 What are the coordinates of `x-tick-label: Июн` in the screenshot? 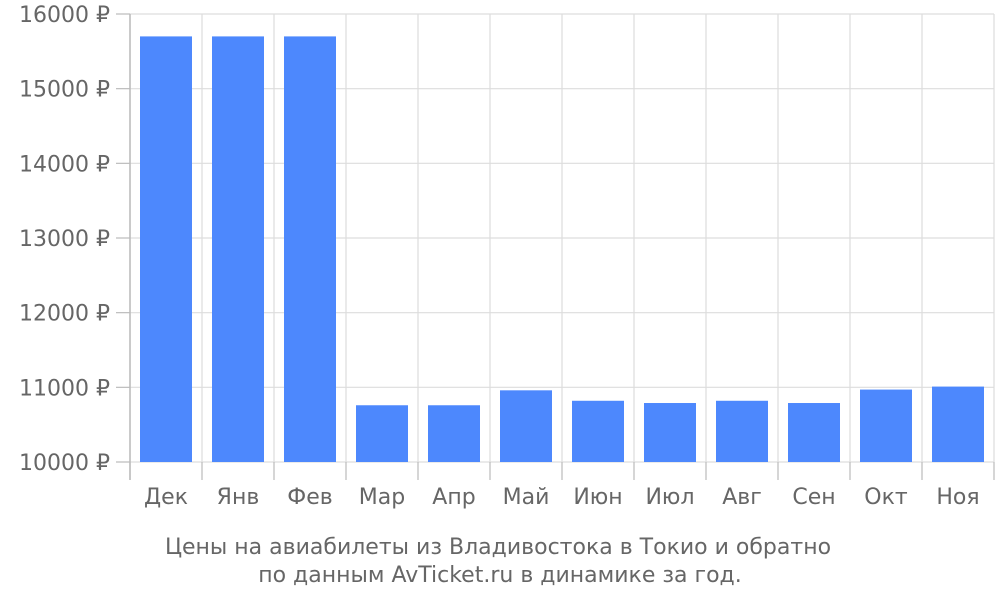 It's located at (597, 497).